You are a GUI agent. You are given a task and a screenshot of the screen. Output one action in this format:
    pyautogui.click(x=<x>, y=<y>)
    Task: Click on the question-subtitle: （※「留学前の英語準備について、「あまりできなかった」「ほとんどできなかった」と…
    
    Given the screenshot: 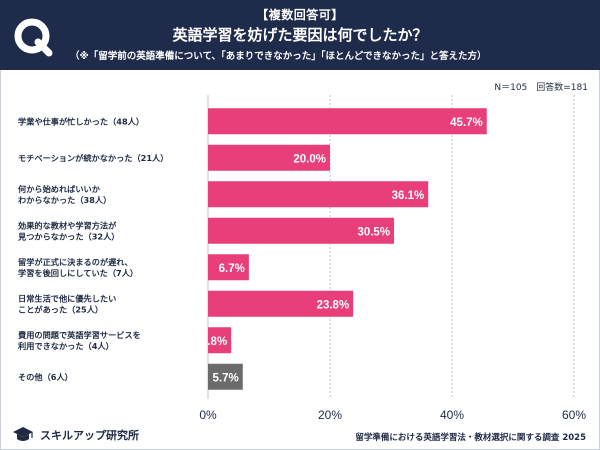 What is the action you would take?
    pyautogui.click(x=278, y=56)
    